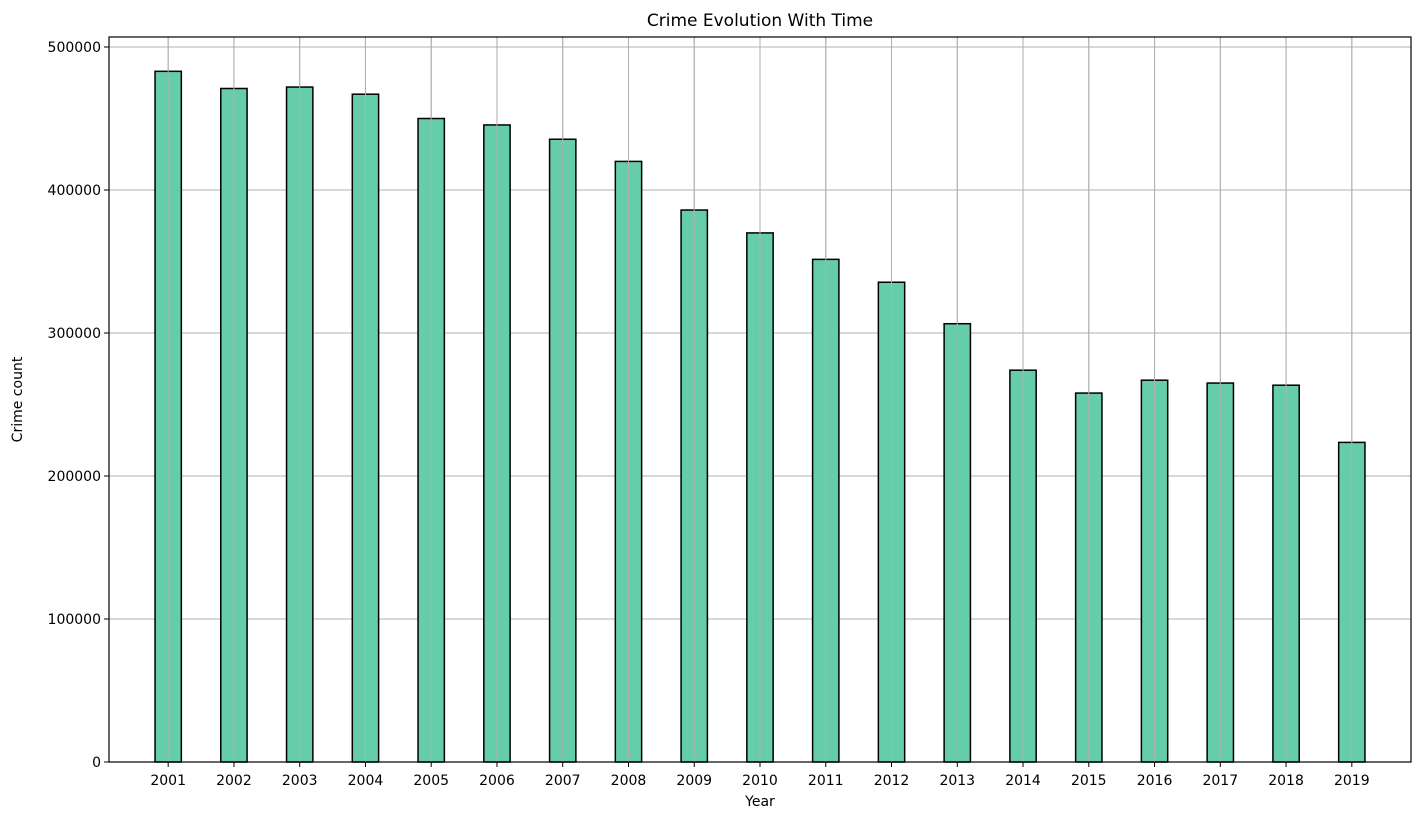 This screenshot has height=822, width=1426. Describe the element at coordinates (760, 781) in the screenshot. I see `x-tick-label: 2010` at that location.